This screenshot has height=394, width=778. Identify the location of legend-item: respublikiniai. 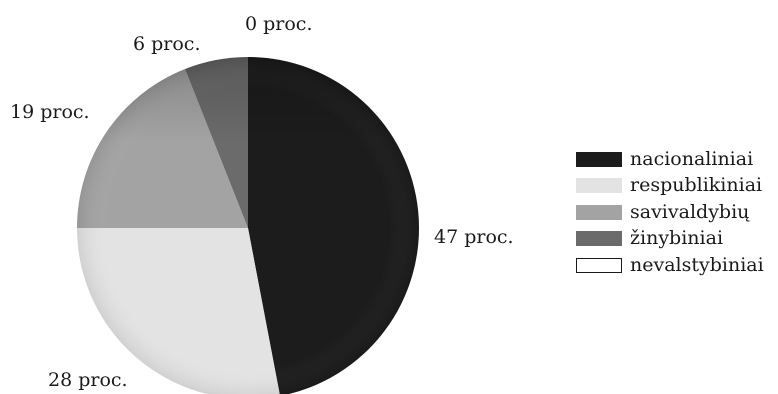
(676, 186).